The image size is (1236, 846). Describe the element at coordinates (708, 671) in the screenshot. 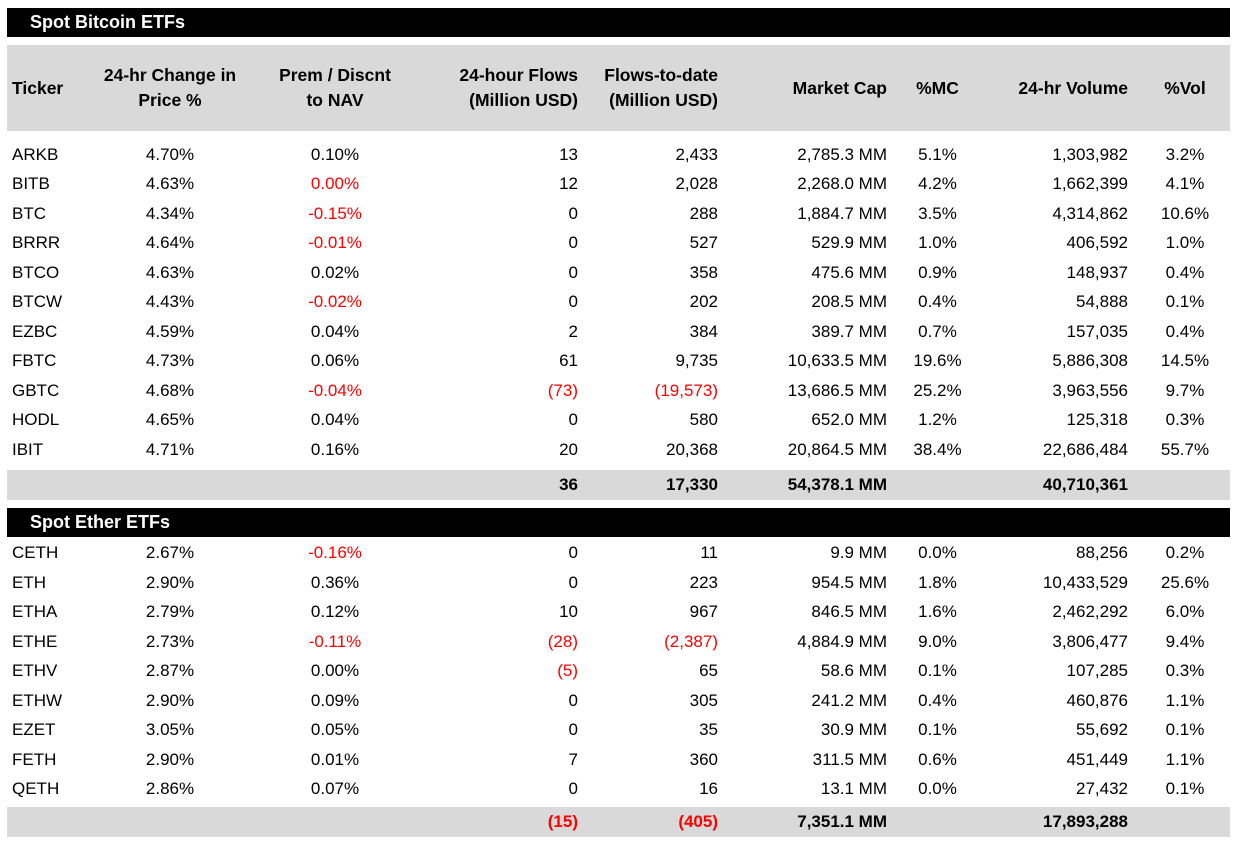

I see `cell-flows-to-date: 65` at that location.